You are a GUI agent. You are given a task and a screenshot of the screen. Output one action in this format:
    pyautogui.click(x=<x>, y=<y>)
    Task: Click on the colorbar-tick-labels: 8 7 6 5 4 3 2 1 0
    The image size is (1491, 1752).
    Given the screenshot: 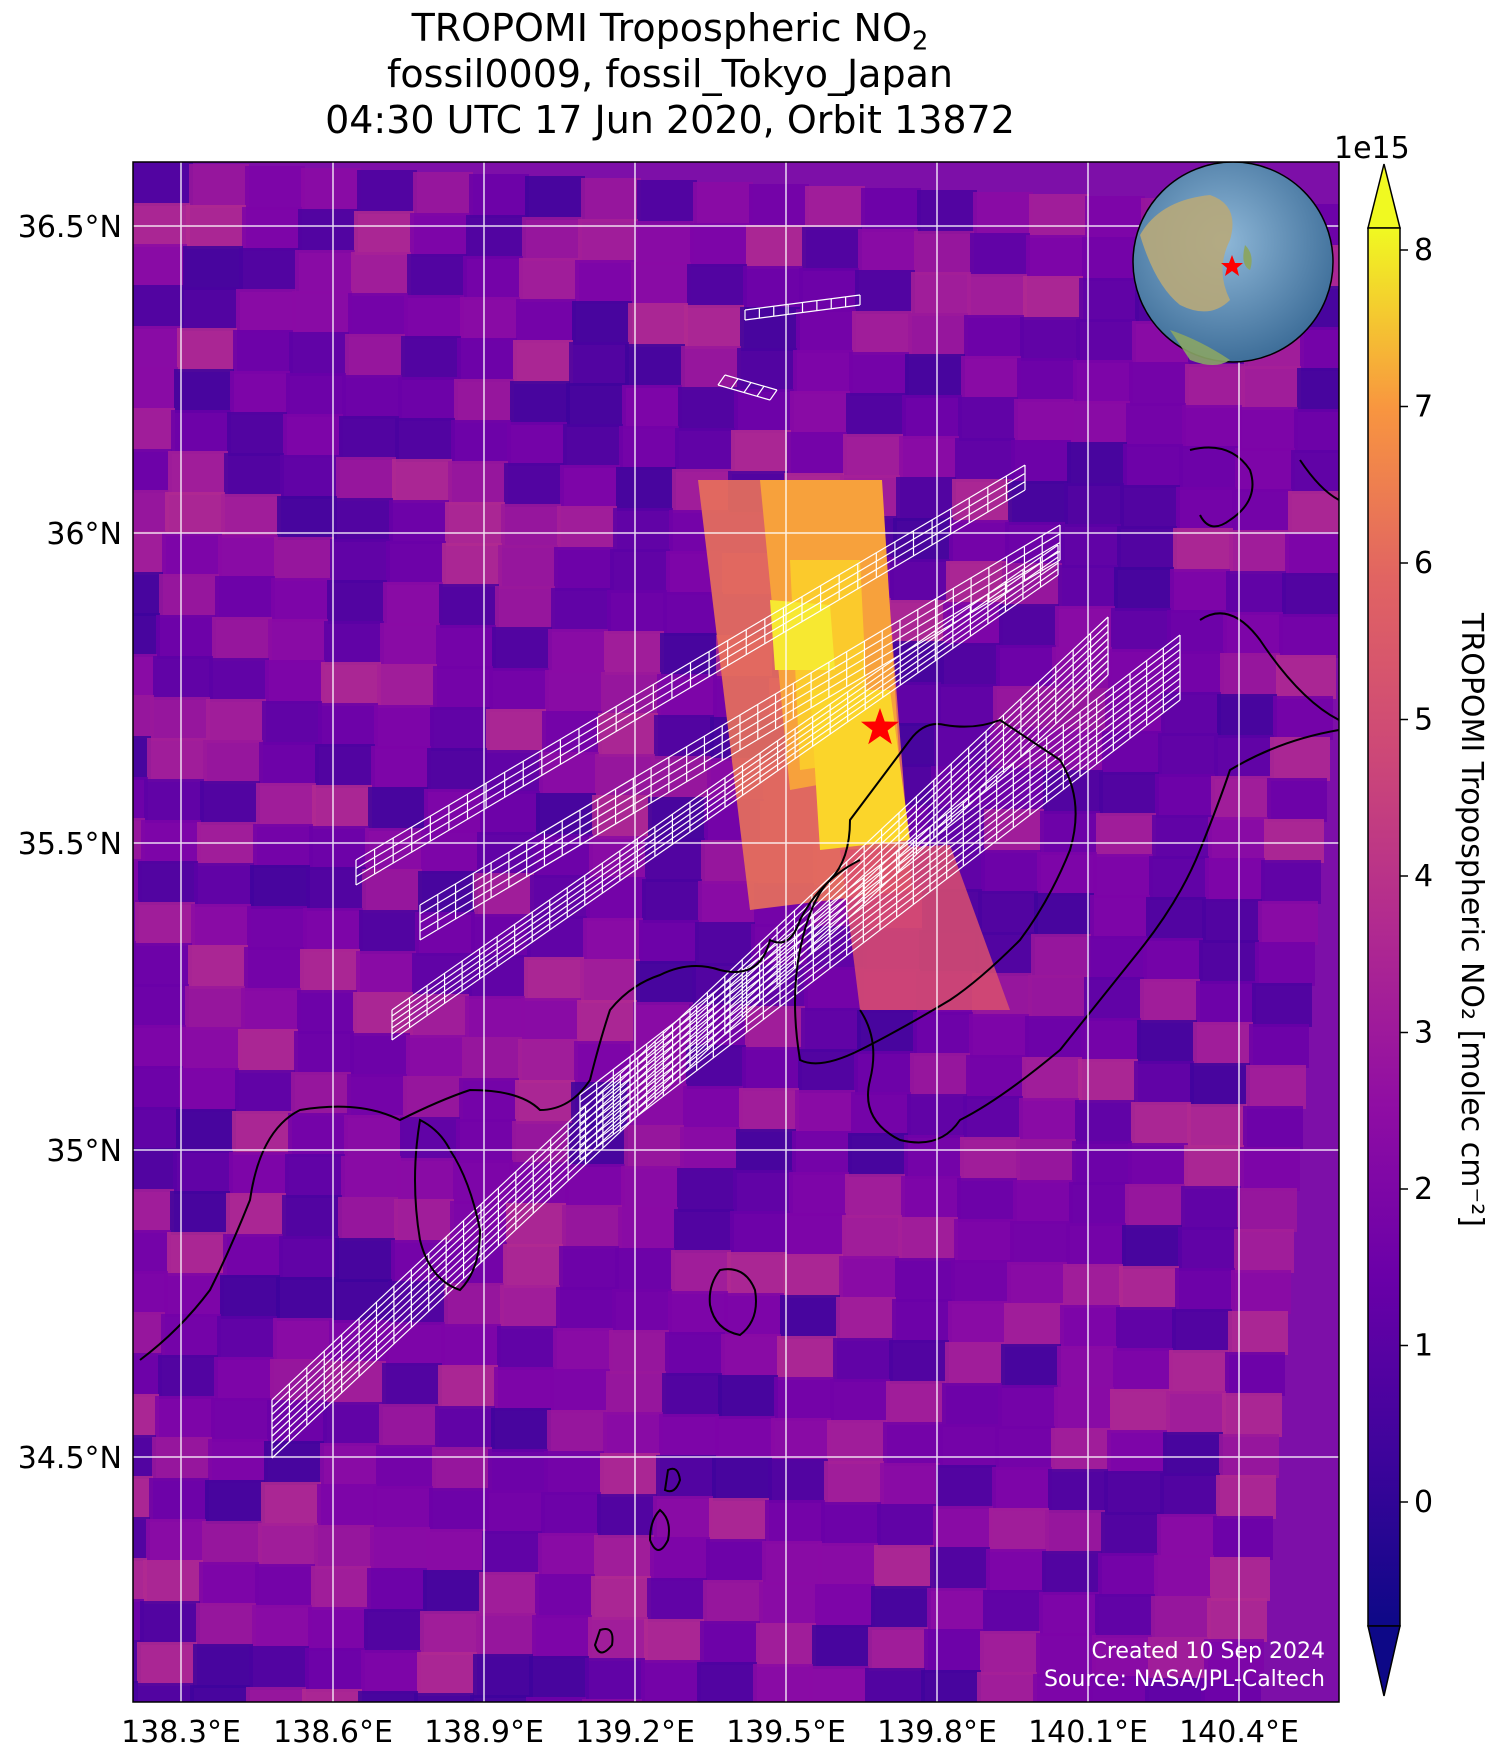 What is the action you would take?
    pyautogui.click(x=1416, y=876)
    